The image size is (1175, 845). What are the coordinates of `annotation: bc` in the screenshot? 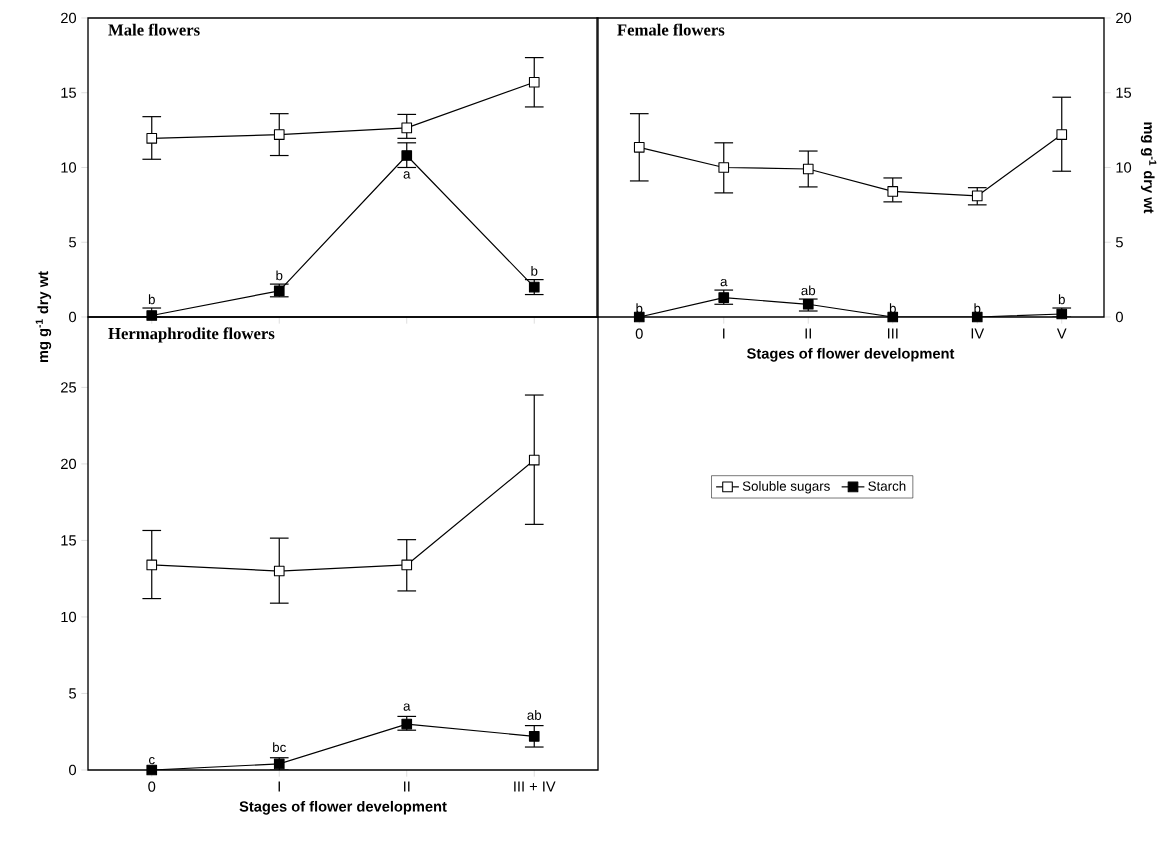 It's located at (279, 747).